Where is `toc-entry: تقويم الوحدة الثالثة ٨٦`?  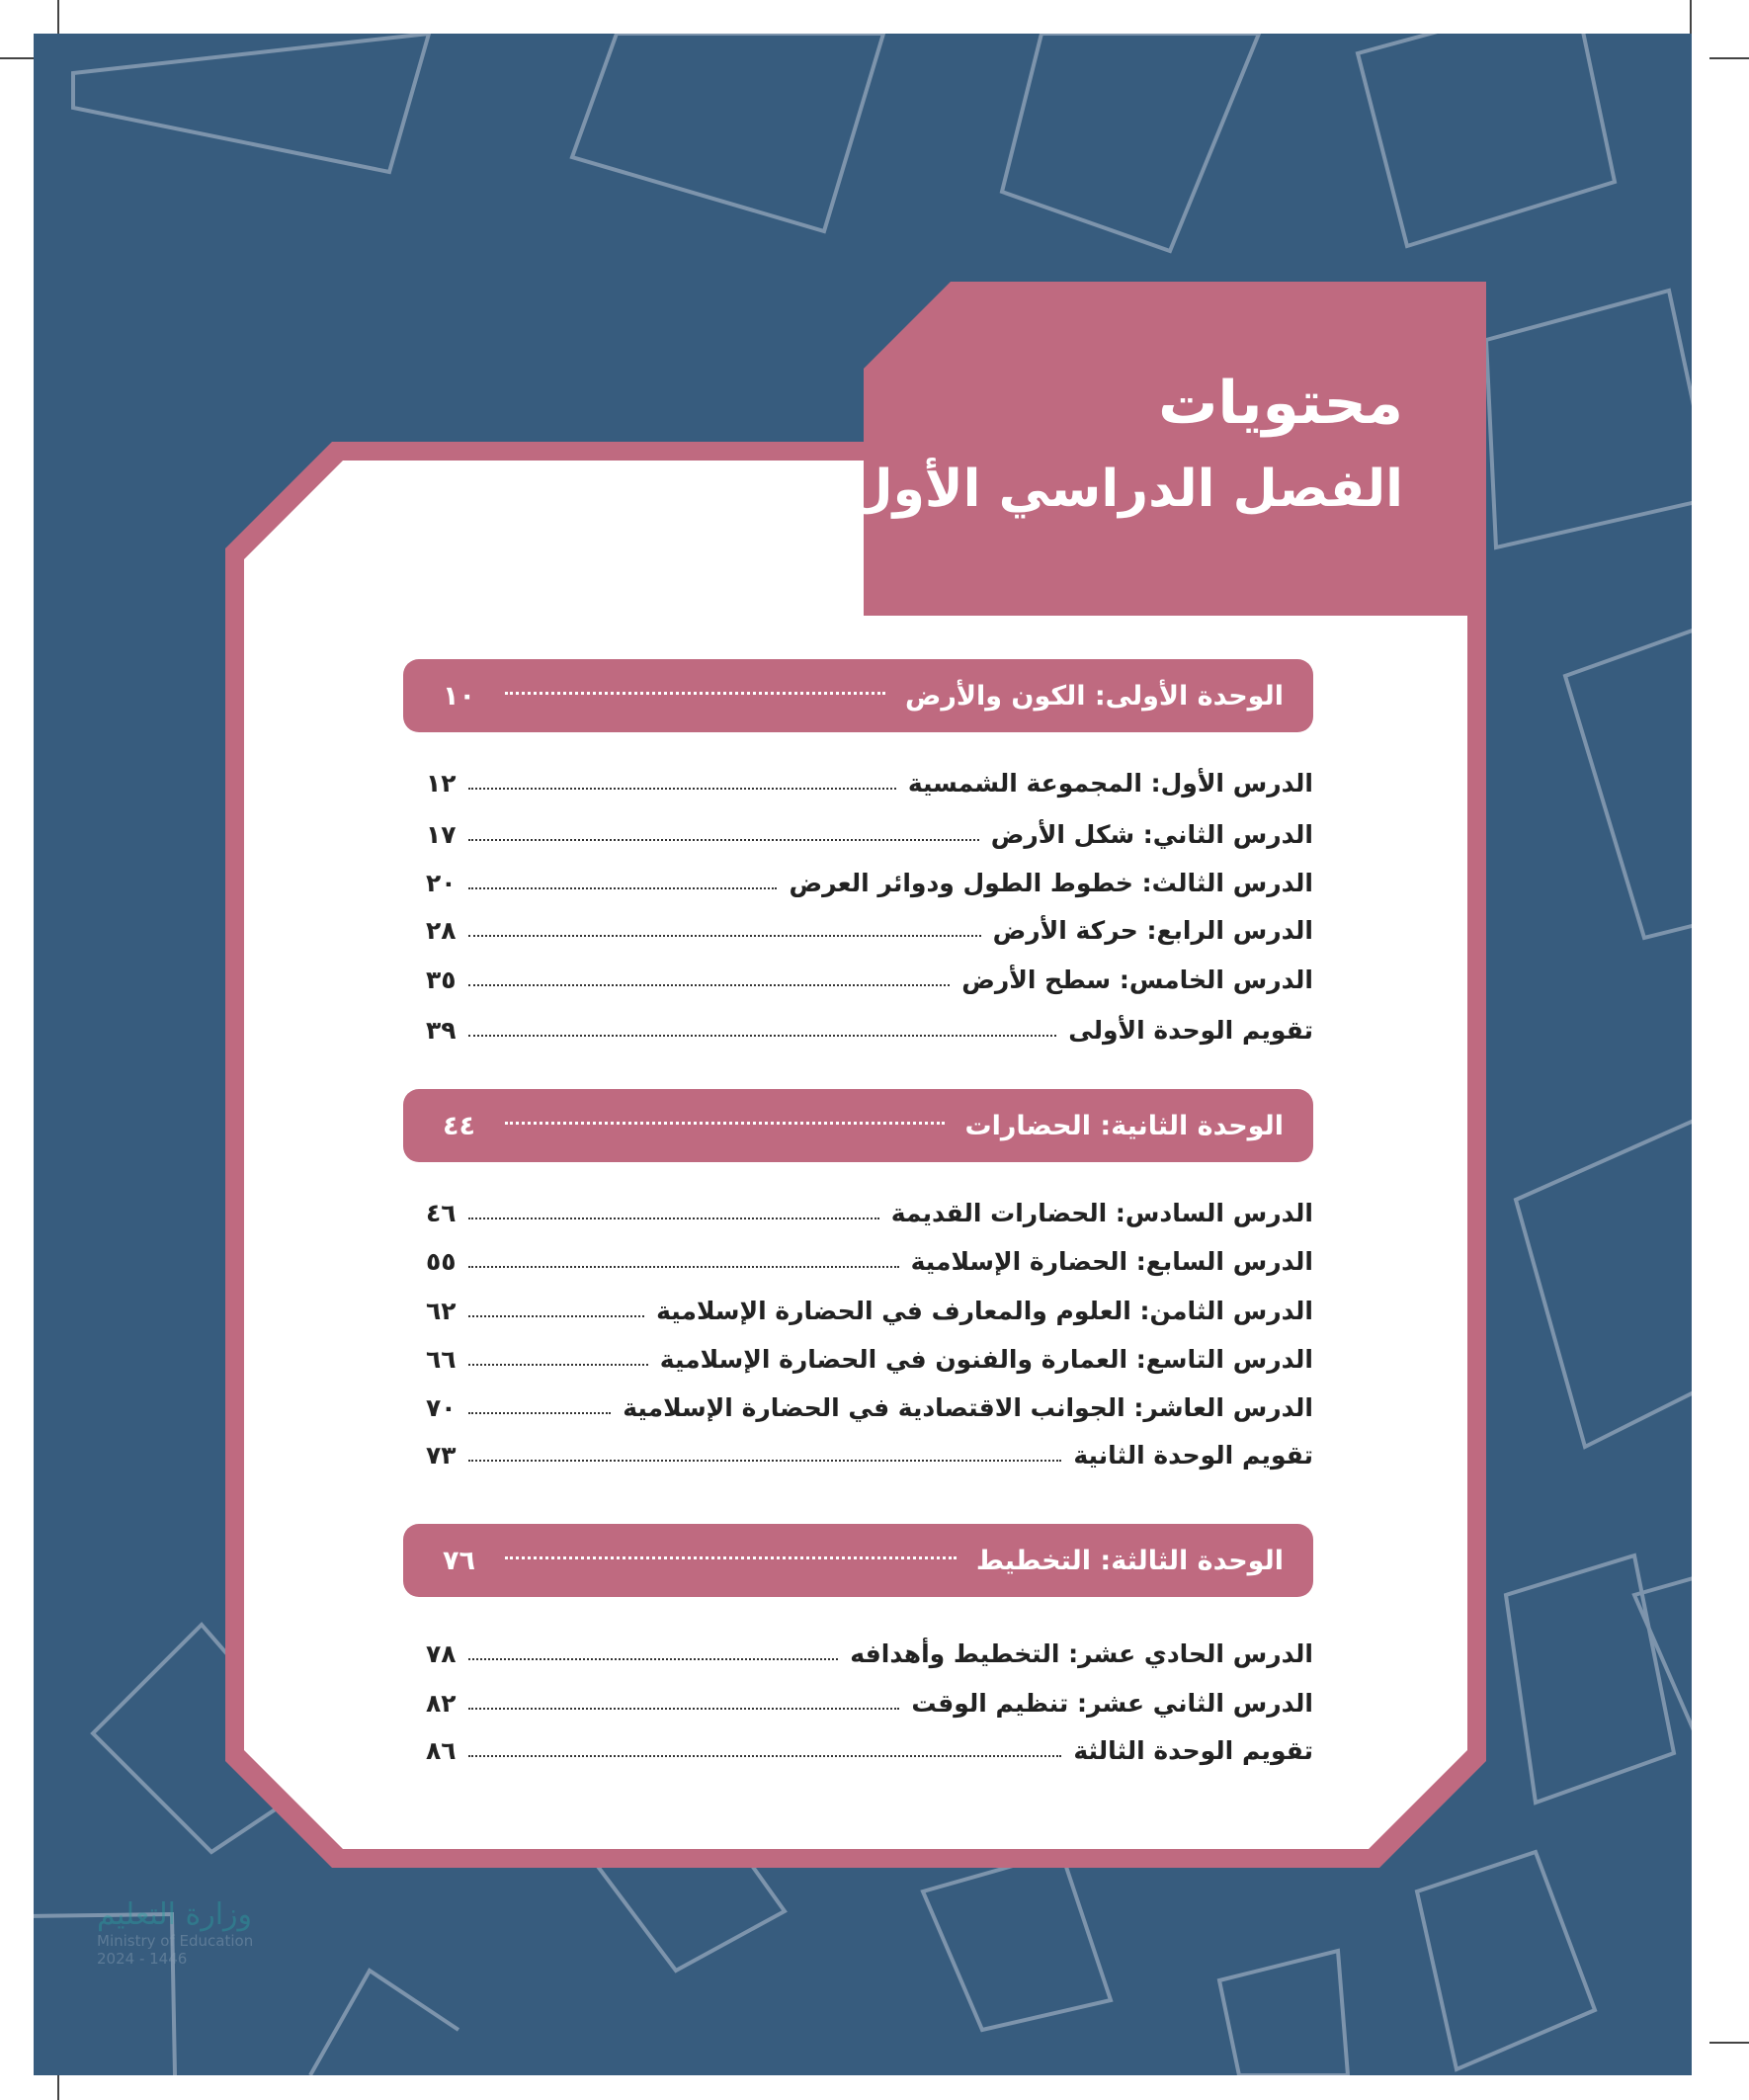 toc-entry: تقويم الوحدة الثالثة ٨٦ is located at coordinates (870, 1745).